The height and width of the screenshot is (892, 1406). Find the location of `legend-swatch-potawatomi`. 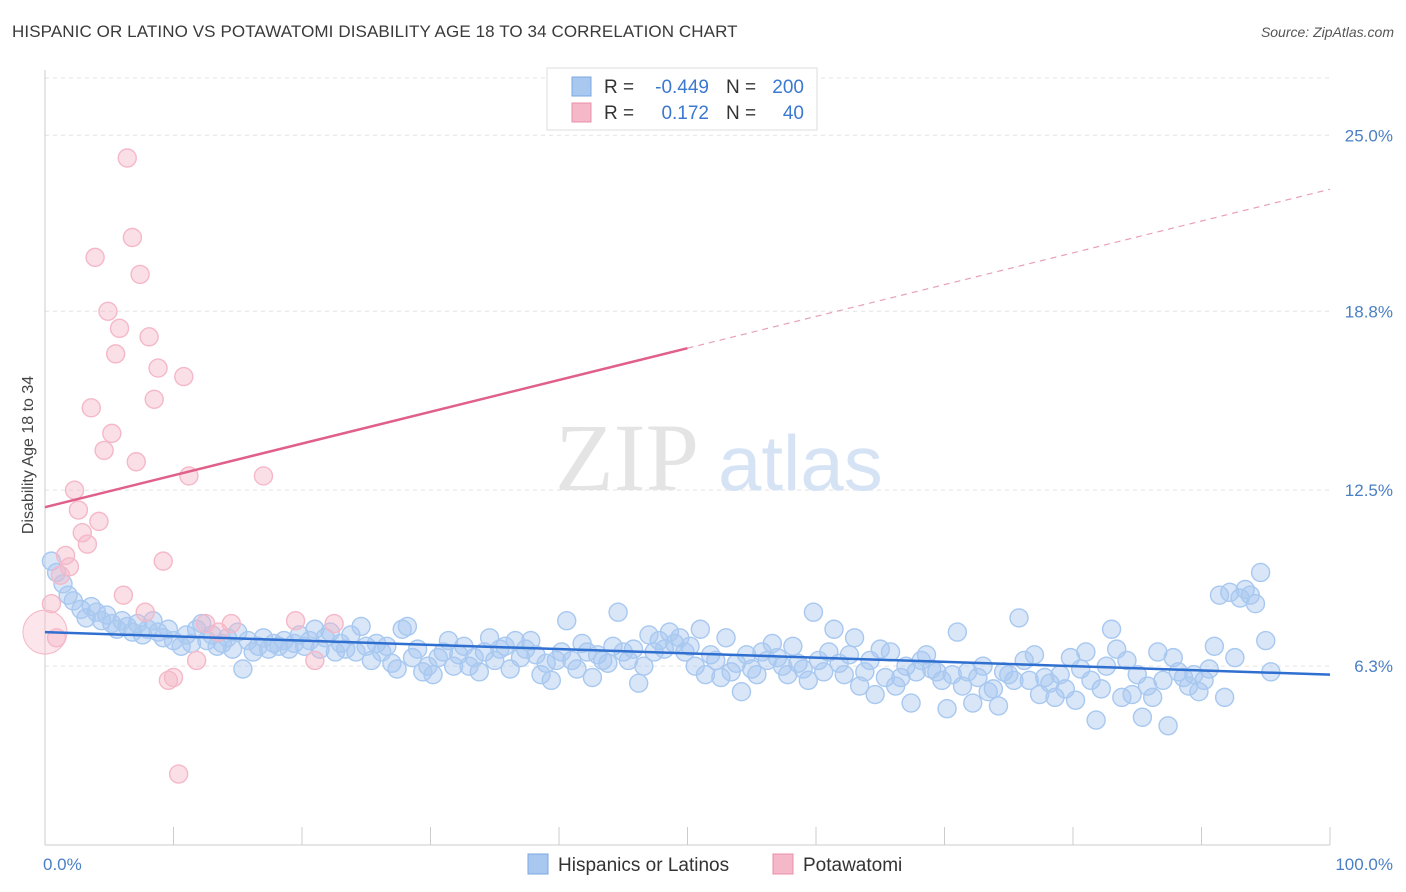

legend-swatch-potawatomi is located at coordinates (581, 112).